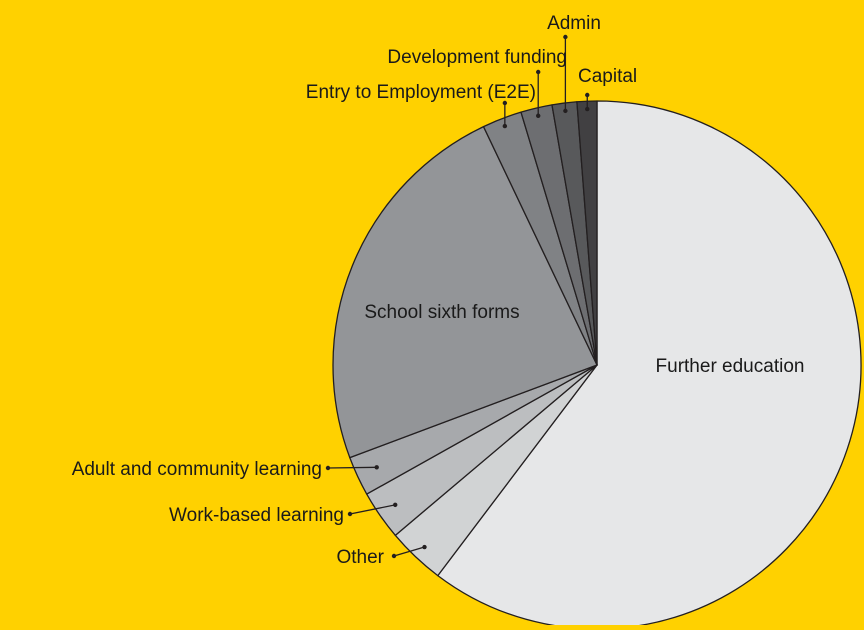 This screenshot has width=864, height=630. Describe the element at coordinates (256, 515) in the screenshot. I see `slice-label-work-based-learning: Work-based learning` at that location.